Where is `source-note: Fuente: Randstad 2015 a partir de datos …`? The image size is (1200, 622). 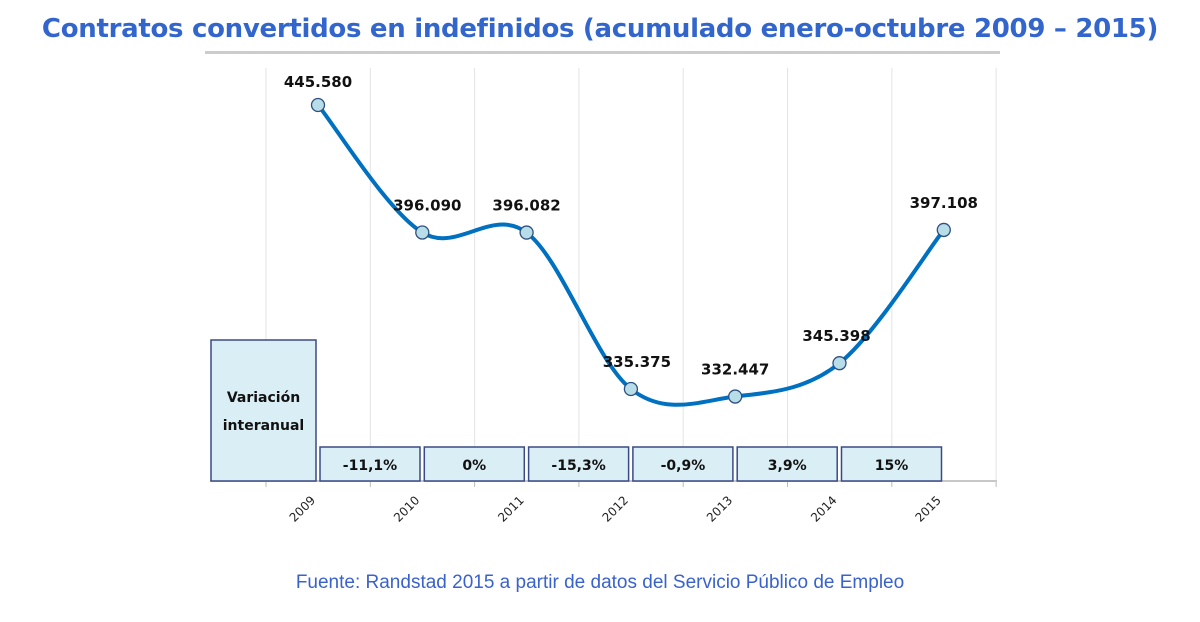
source-note: Fuente: Randstad 2015 a partir de datos … is located at coordinates (600, 582).